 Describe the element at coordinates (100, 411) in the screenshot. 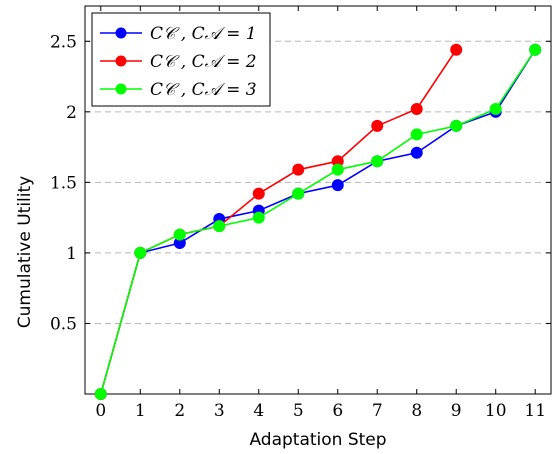

I see `x-tick-label: 0` at that location.